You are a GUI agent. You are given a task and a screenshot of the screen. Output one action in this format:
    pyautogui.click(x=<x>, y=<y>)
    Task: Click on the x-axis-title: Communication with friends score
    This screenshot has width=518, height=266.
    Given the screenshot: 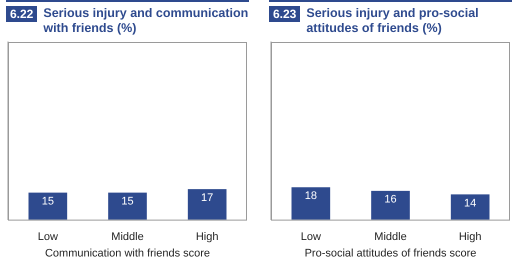 What is the action you would take?
    pyautogui.click(x=127, y=253)
    